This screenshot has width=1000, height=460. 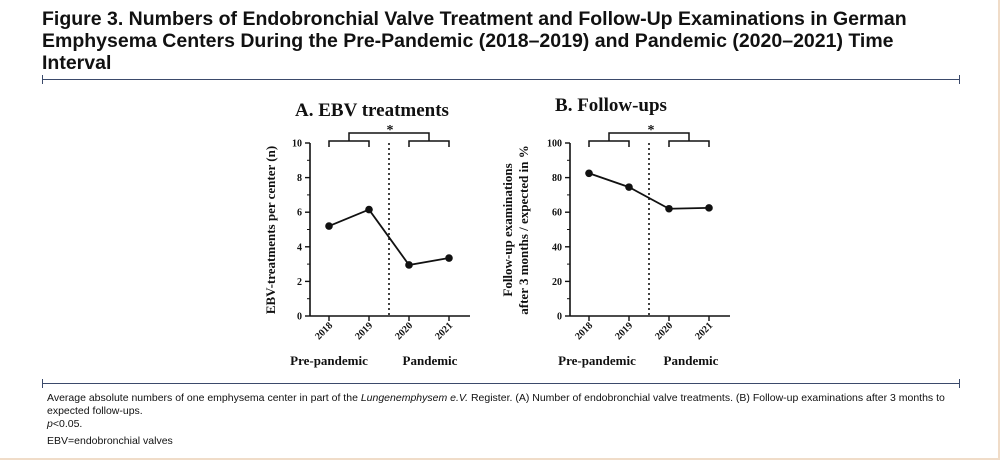 I want to click on caption-p-symbol: p, so click(x=50, y=424).